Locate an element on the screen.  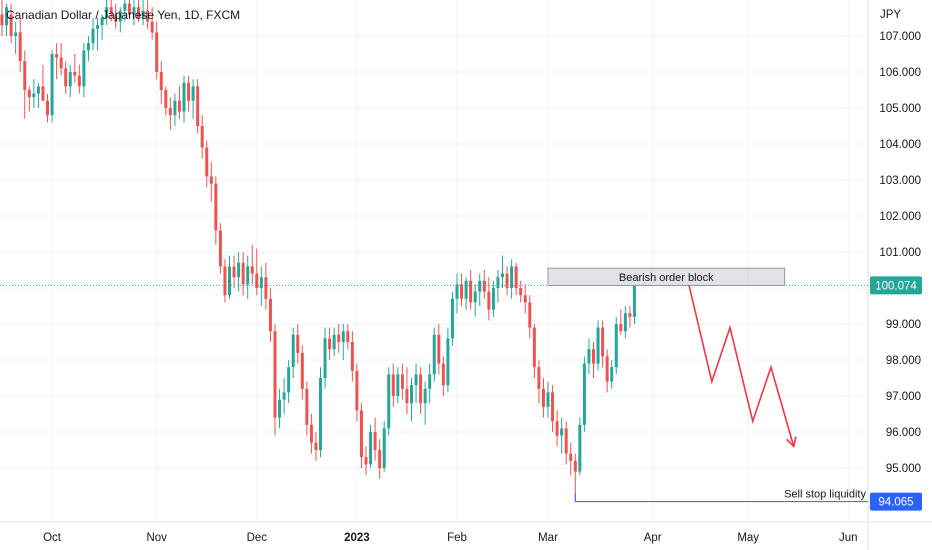
order-block: Bearish order block is located at coordinates (666, 276).